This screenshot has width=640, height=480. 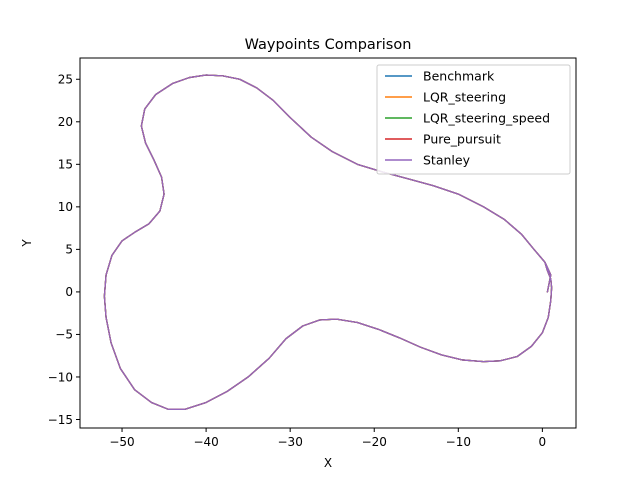 I want to click on y-tick-label: 5, so click(x=69, y=250).